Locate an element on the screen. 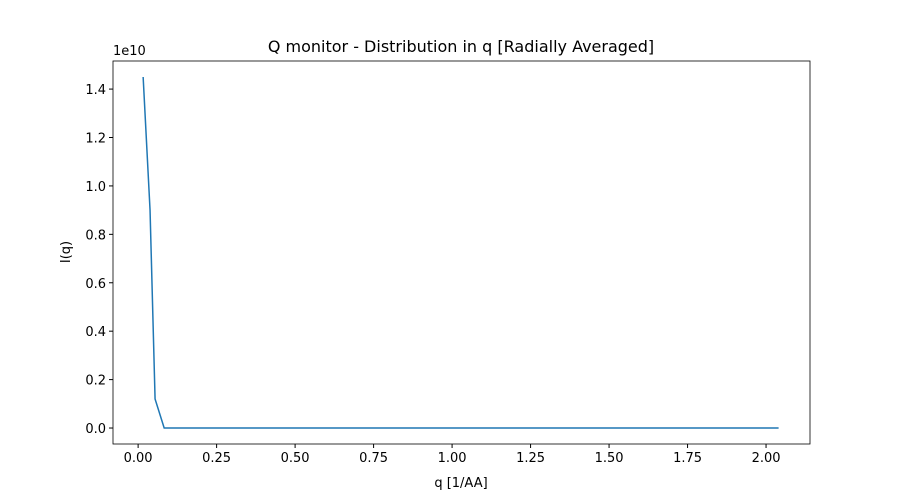 This screenshot has height=500, width=900. y-tick-label: 0.2 is located at coordinates (95, 381).